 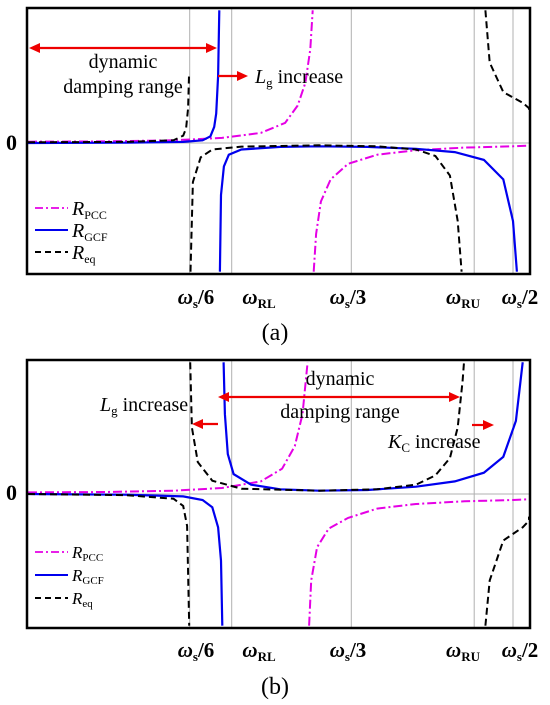 What do you see at coordinates (507, 60) in the screenshot?
I see `series-req-a-seg2` at bounding box center [507, 60].